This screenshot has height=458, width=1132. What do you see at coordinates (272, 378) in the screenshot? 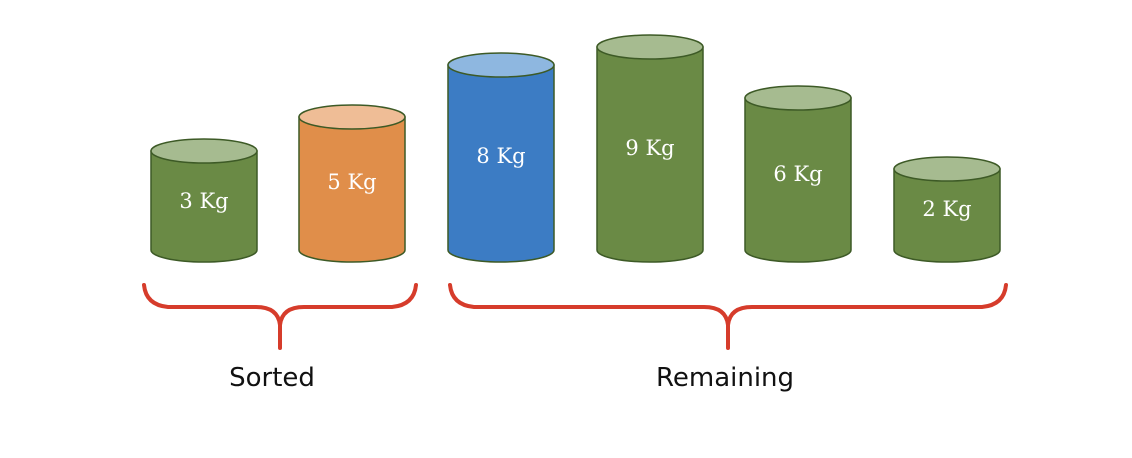
I see `sorted-label: Sorted` at bounding box center [272, 378].